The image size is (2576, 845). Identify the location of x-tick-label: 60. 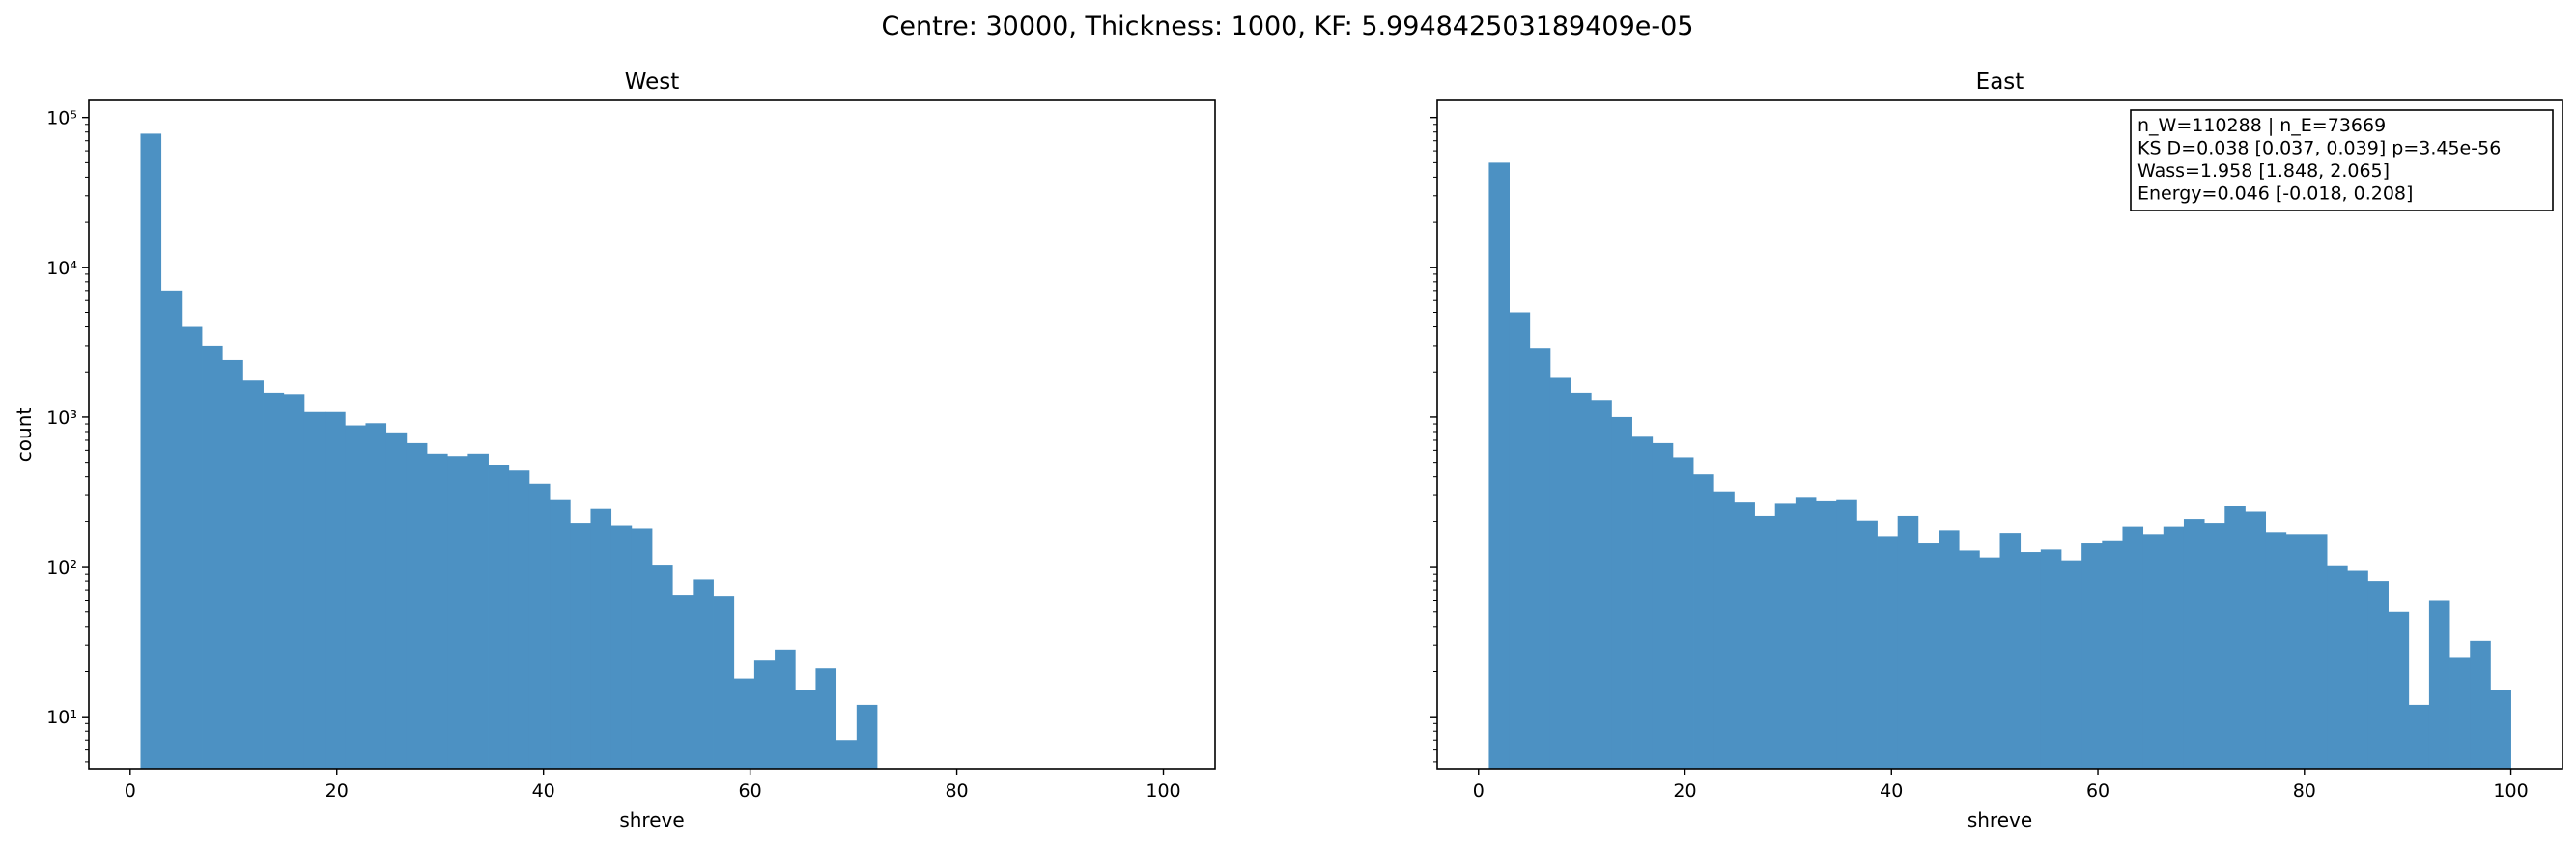
(750, 791).